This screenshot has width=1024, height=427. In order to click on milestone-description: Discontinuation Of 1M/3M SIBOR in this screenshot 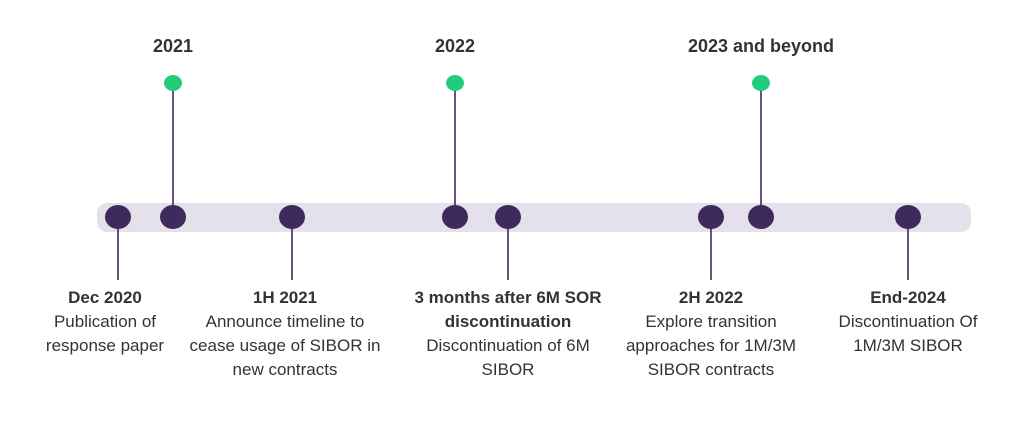, I will do `click(908, 333)`.